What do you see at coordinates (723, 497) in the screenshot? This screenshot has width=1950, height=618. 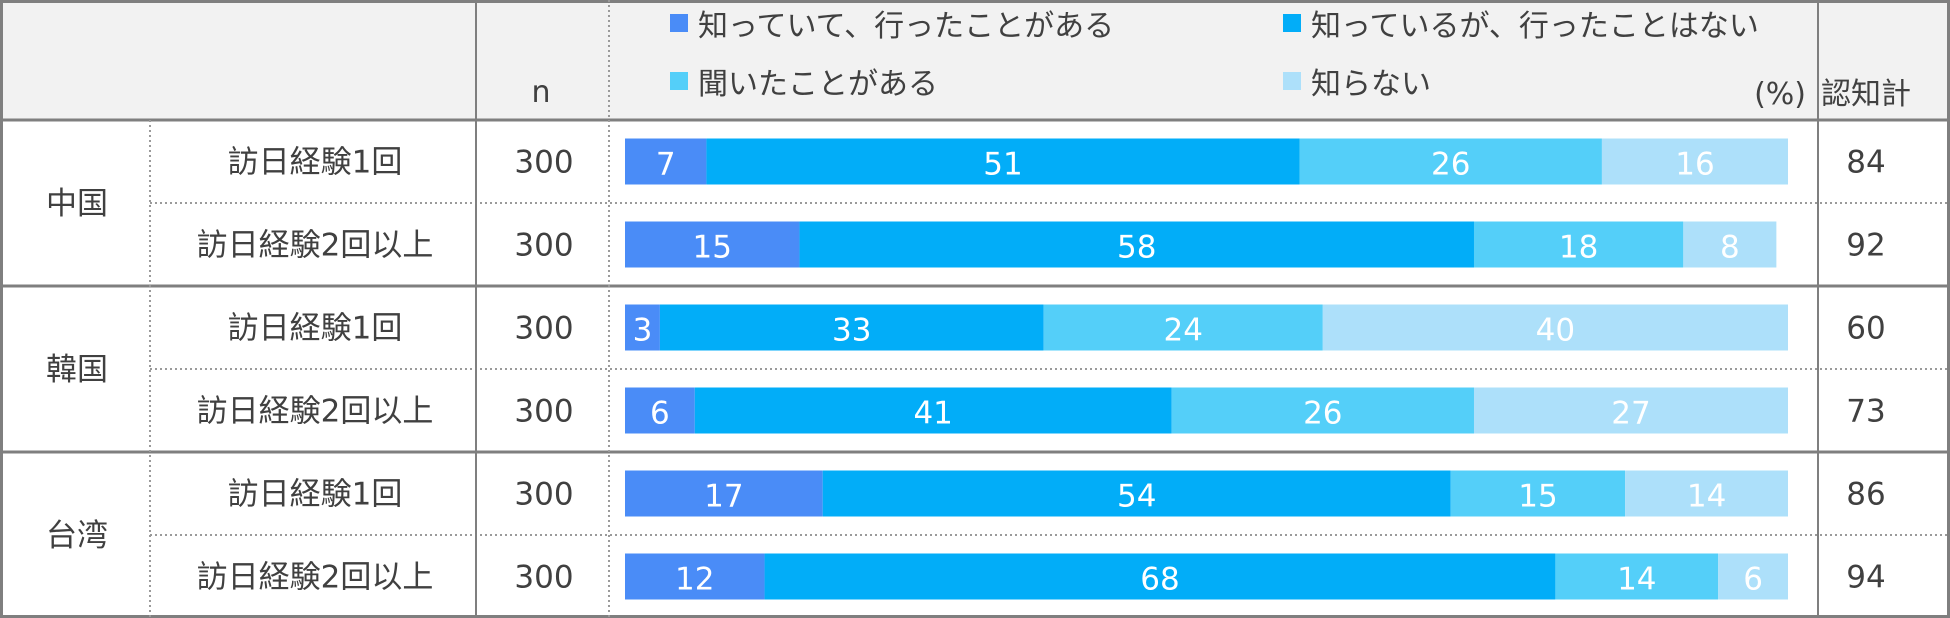 I see `data-label: 17` at bounding box center [723, 497].